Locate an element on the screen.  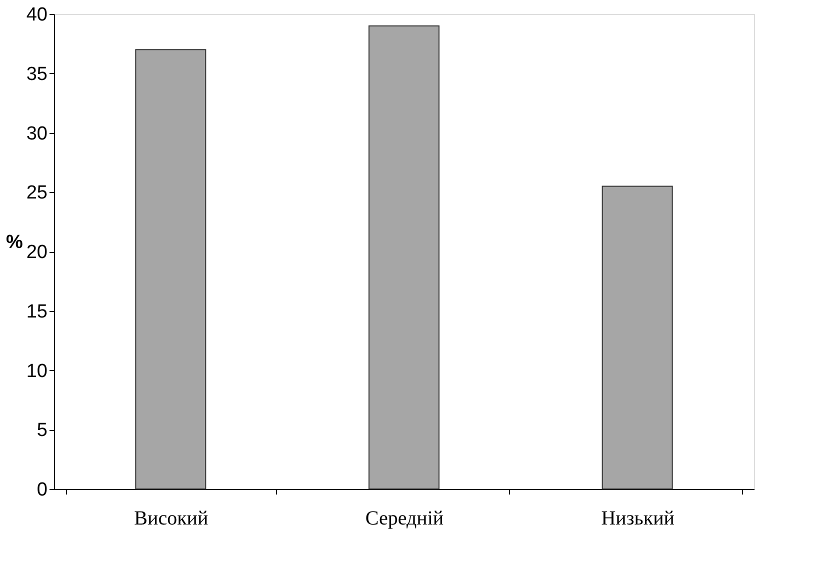
y-tick-label: 0 is located at coordinates (42, 490).